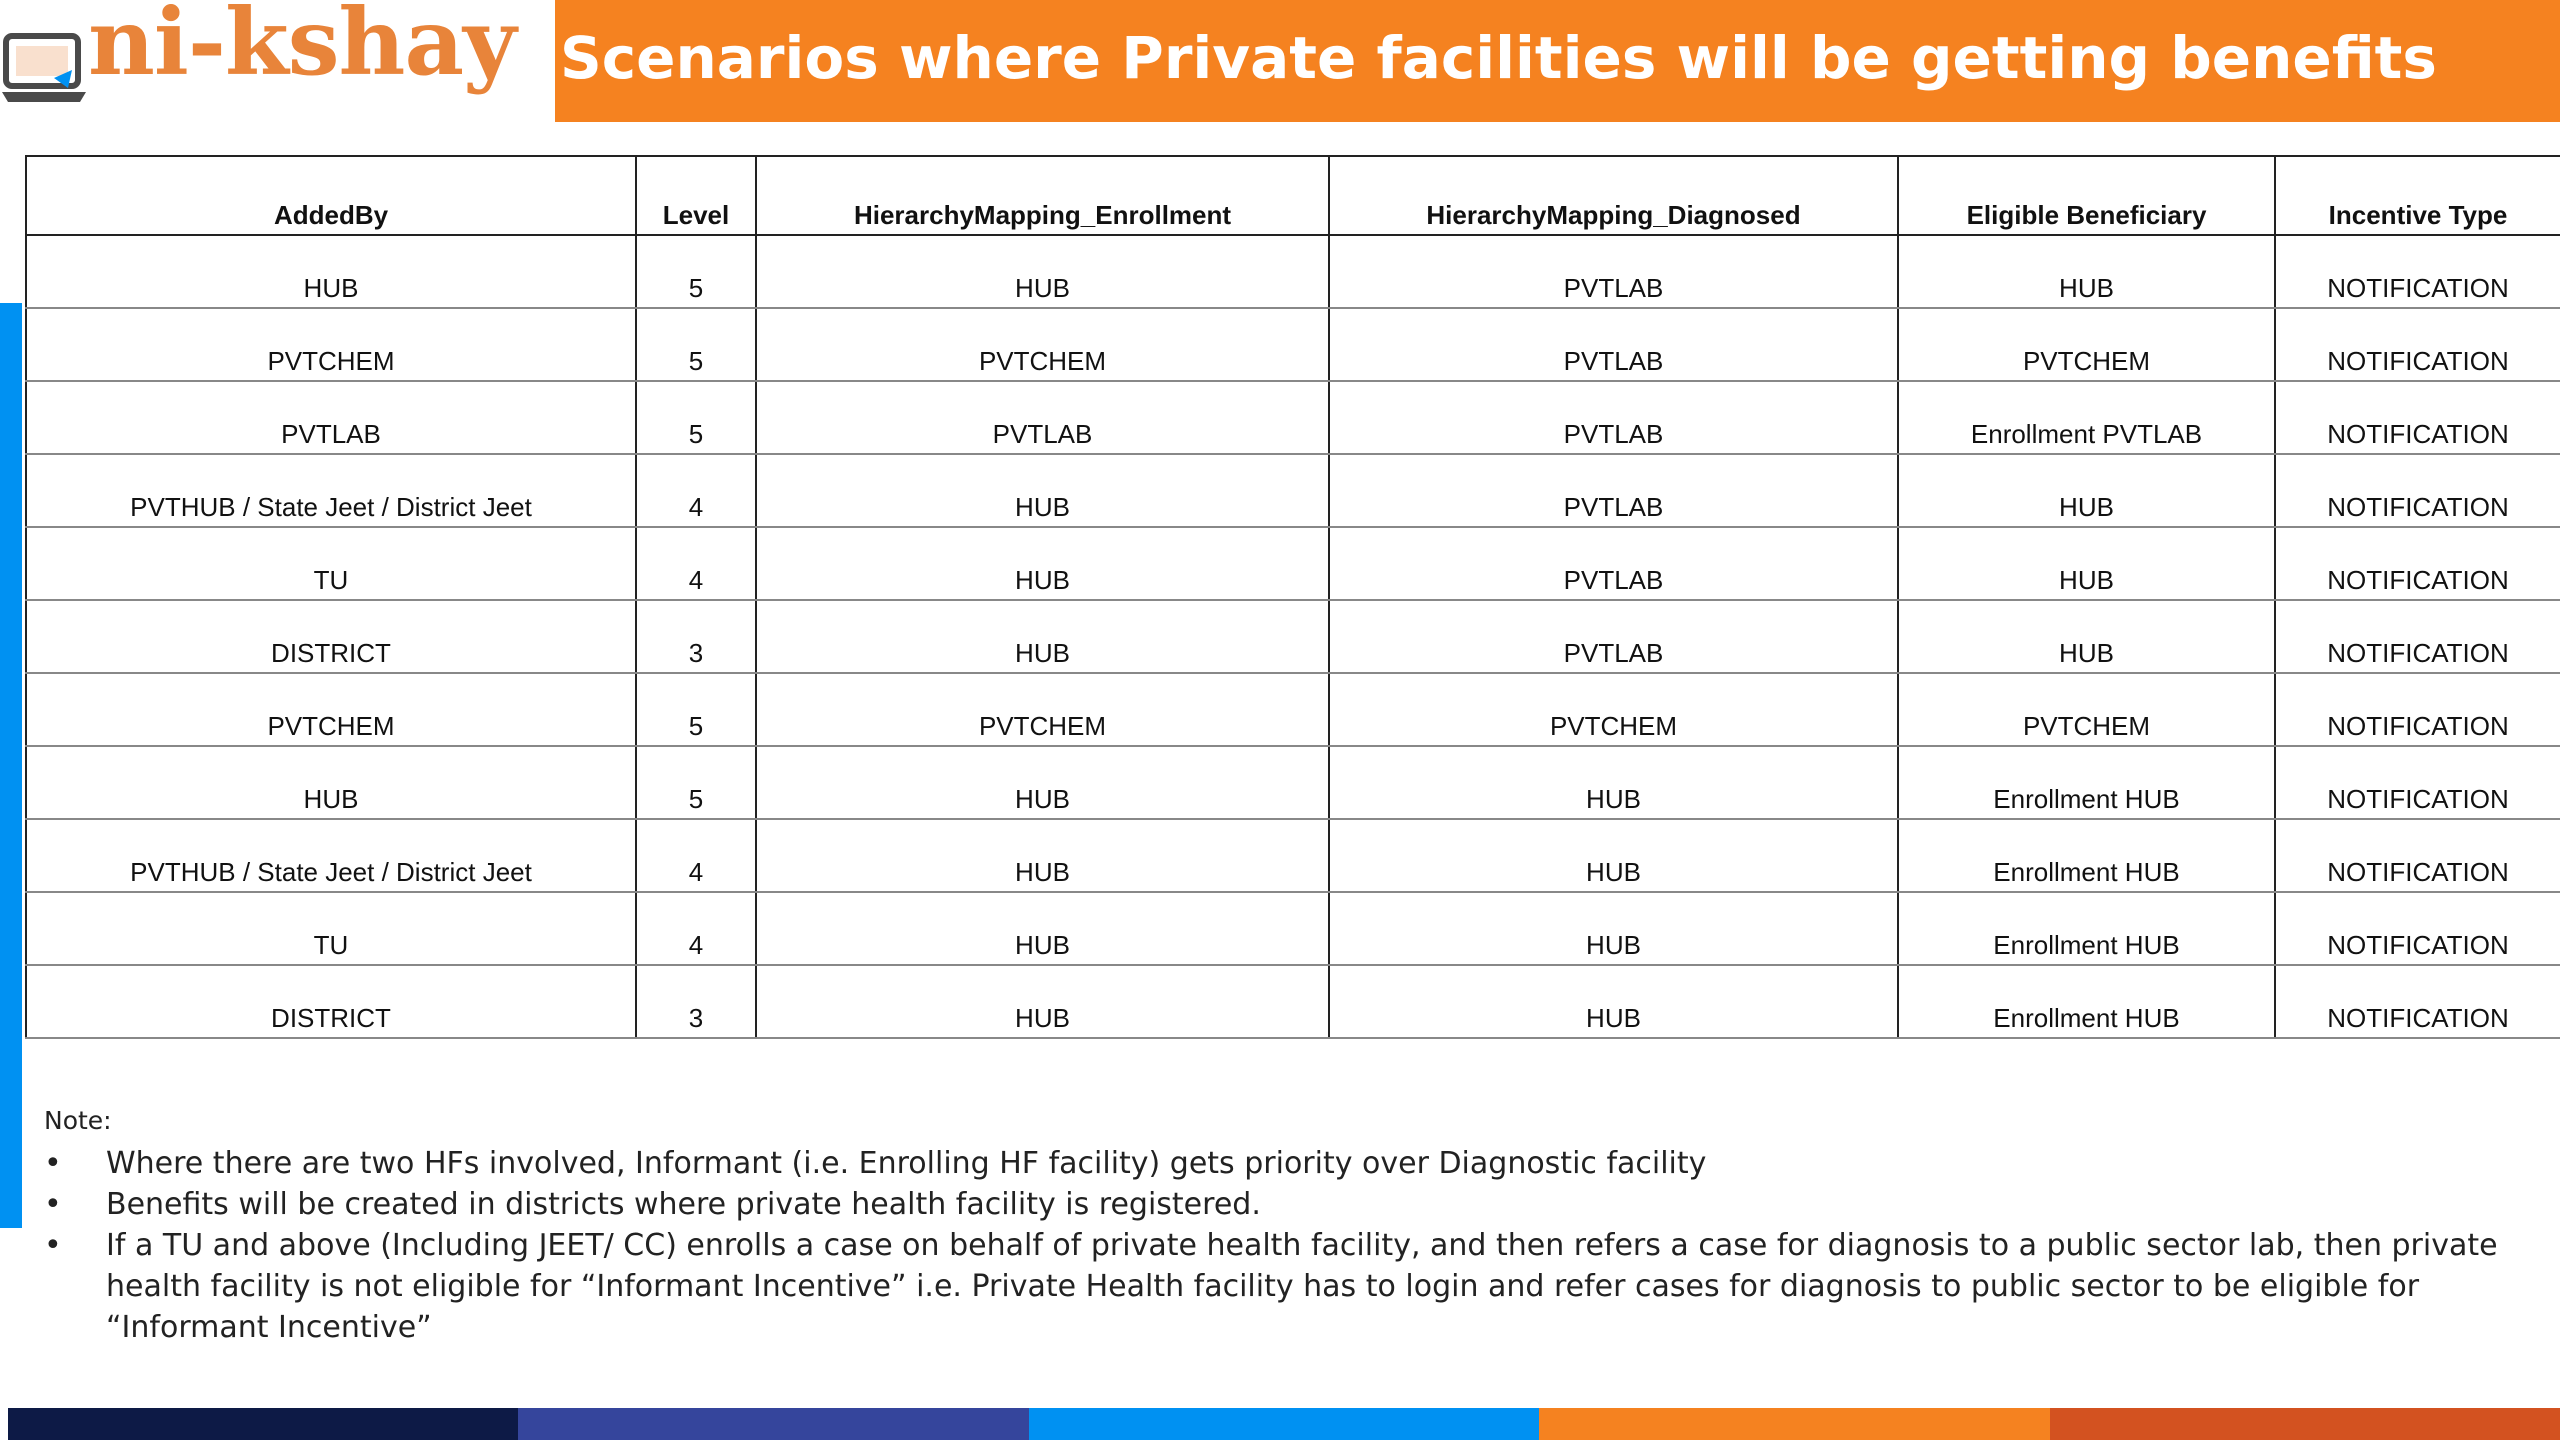 The image size is (2560, 1440). Describe the element at coordinates (2086, 417) in the screenshot. I see `table-cell: Enrollment PVTLAB` at that location.